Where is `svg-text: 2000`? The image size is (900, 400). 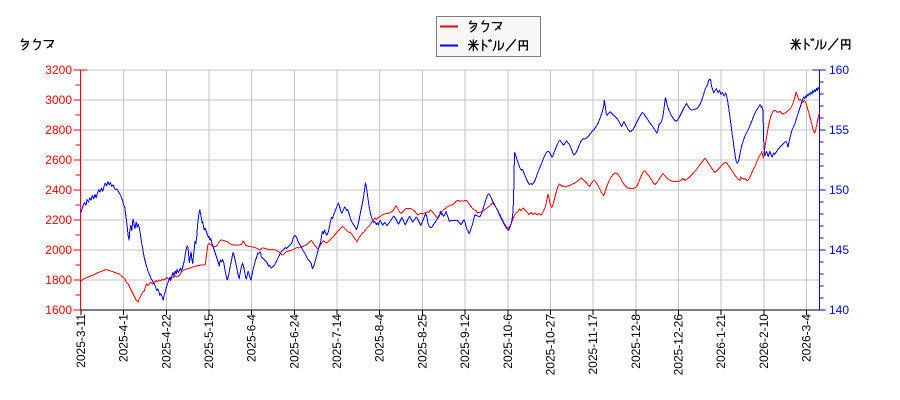 svg-text: 2000 is located at coordinates (58, 250).